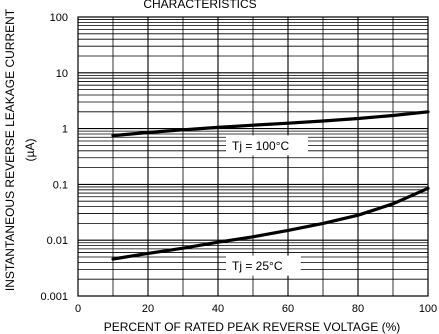  What do you see at coordinates (10, 149) in the screenshot?
I see `y-axis-label-line1: INSTANTANEOUS REVERSE LEAKAGE CURRENT` at bounding box center [10, 149].